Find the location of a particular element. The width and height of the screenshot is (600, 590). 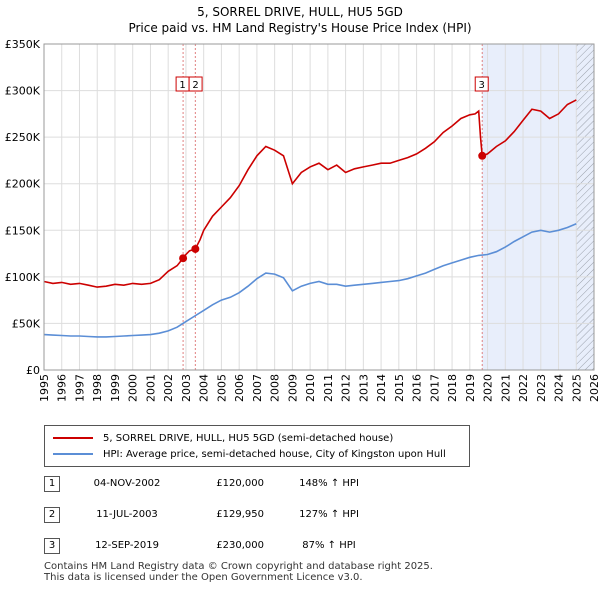

transaction-hpi-change: 148% ↑ HPI is located at coordinates (329, 483).